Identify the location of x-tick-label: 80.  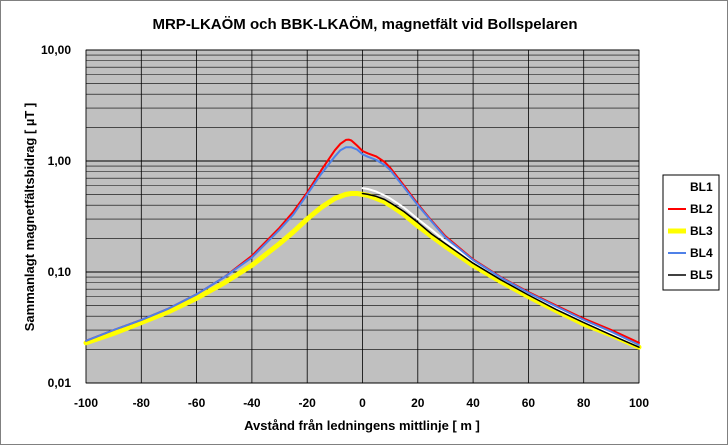
(584, 403).